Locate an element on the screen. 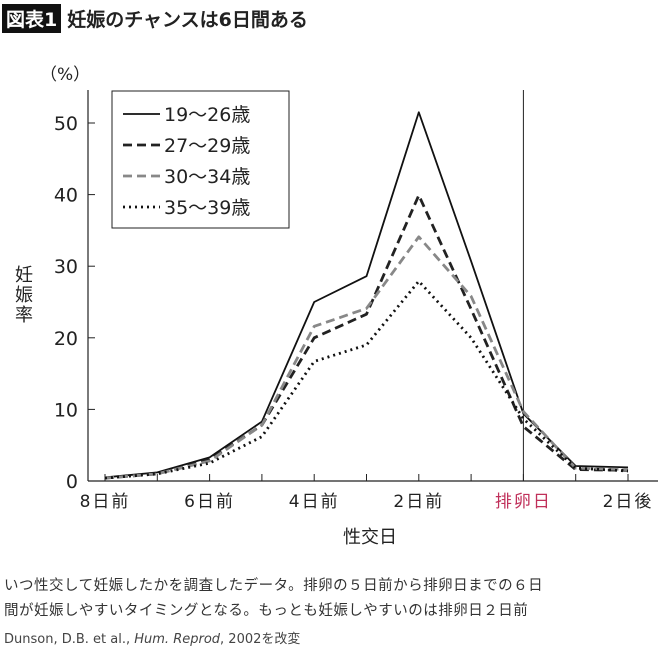  x-tick-label: 排卵日 is located at coordinates (523, 502).